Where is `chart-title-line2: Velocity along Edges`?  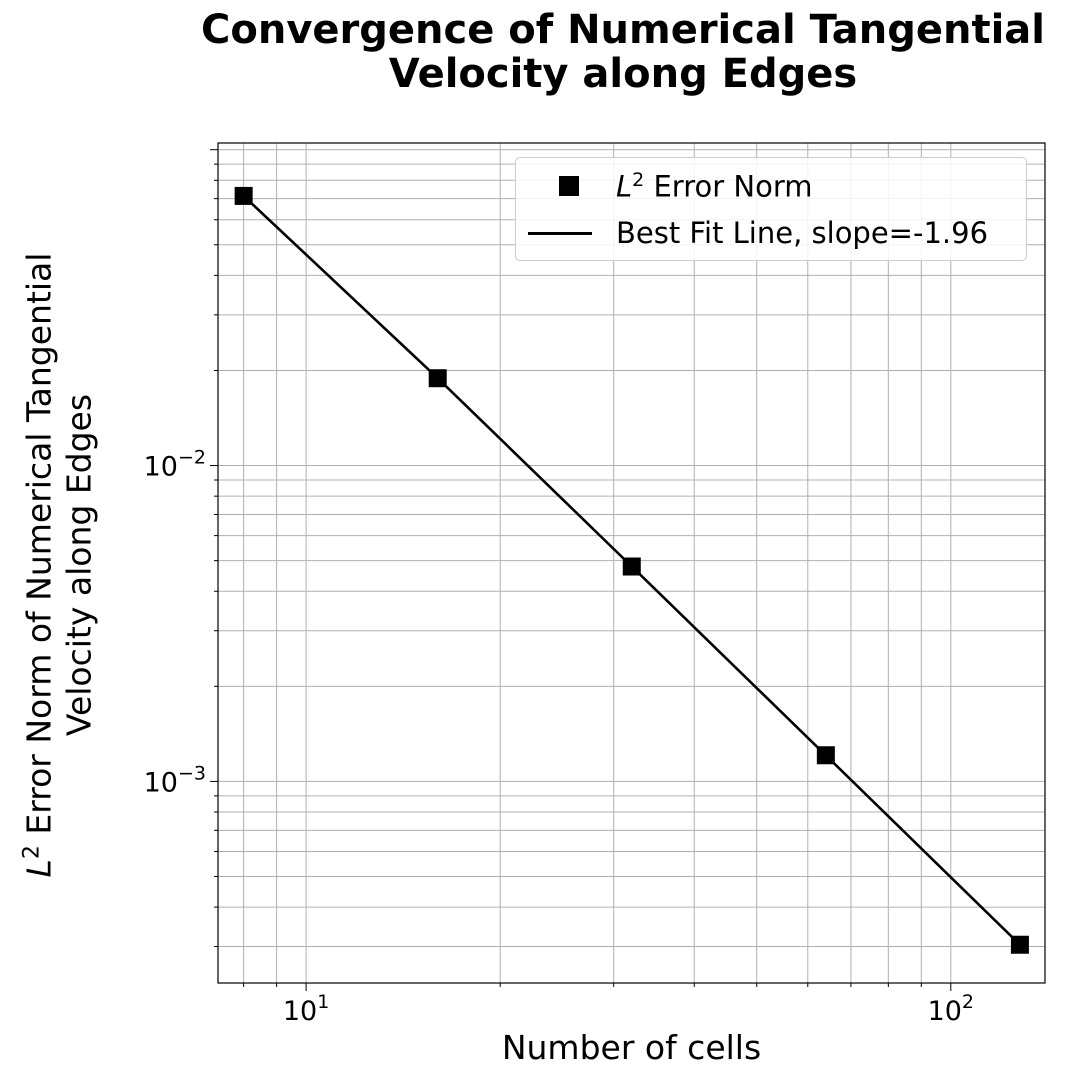
chart-title-line2: Velocity along Edges is located at coordinates (623, 74).